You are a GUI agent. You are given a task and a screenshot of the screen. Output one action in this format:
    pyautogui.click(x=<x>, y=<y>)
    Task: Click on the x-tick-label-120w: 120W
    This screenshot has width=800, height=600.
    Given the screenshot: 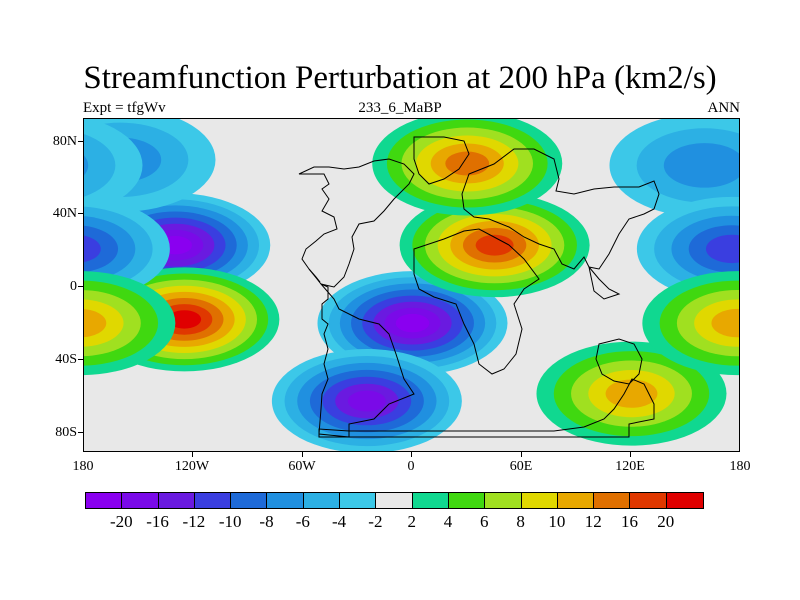 What is the action you would take?
    pyautogui.click(x=192, y=466)
    